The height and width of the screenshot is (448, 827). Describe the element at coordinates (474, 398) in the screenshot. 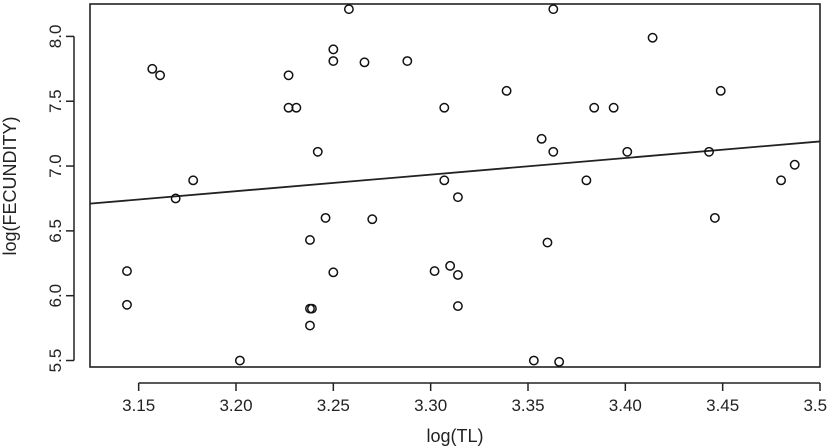

I see `x-axis: 3.15 3.20 3.25 3.30 3.35 3.40 3.45 3.50` at that location.